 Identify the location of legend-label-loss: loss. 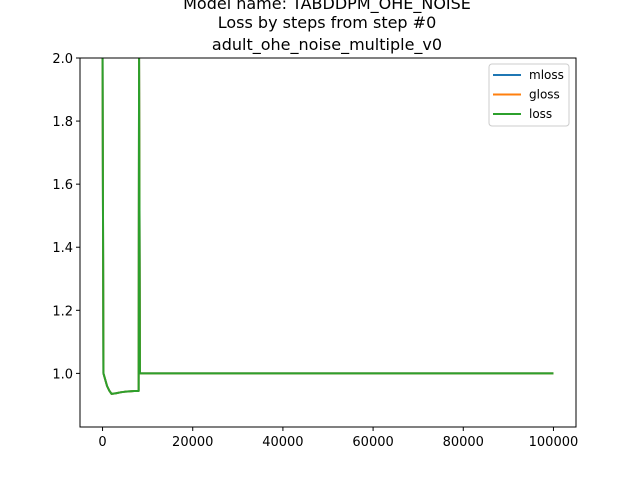
(540, 114).